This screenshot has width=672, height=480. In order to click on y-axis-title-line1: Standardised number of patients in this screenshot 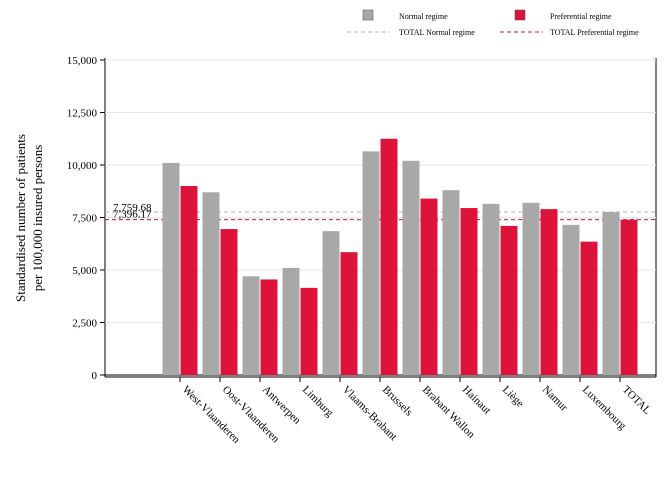, I will do `click(20, 218)`.